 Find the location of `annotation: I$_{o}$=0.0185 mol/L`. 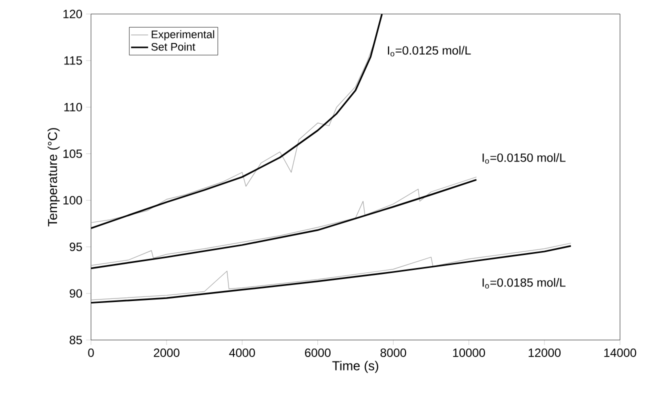

annotation: I$_{o}$=0.0185 mol/L is located at coordinates (524, 283).